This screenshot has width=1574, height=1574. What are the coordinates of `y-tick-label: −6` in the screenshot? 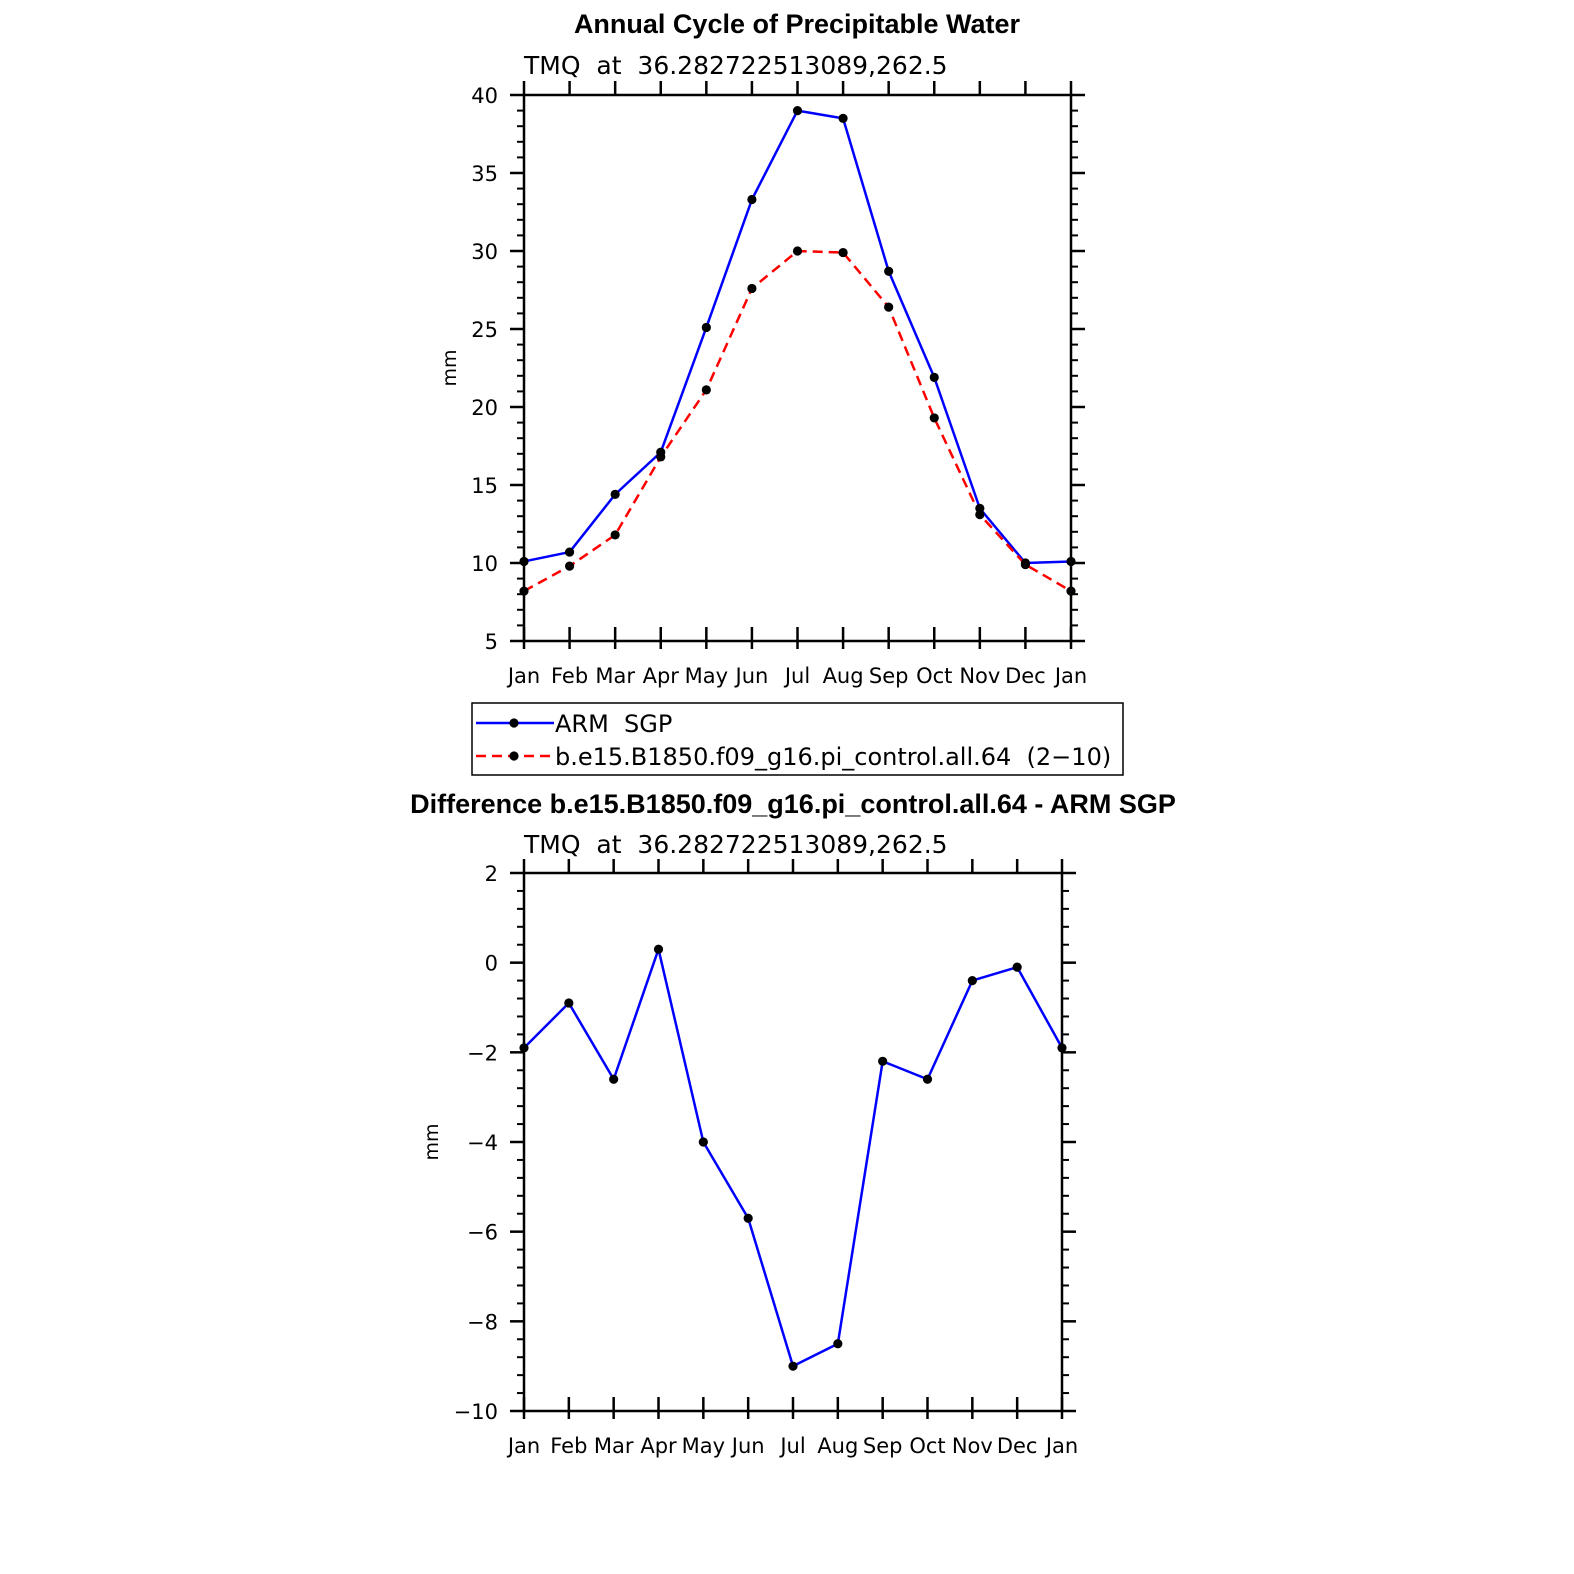 It's located at (482, 1233).